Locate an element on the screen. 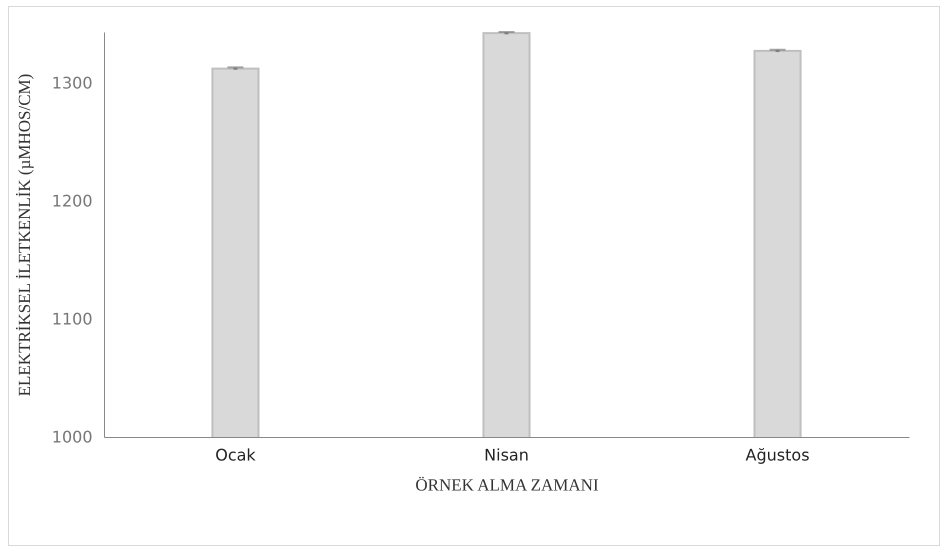 This screenshot has height=550, width=947. y-tick-label: 1300 is located at coordinates (72, 82).